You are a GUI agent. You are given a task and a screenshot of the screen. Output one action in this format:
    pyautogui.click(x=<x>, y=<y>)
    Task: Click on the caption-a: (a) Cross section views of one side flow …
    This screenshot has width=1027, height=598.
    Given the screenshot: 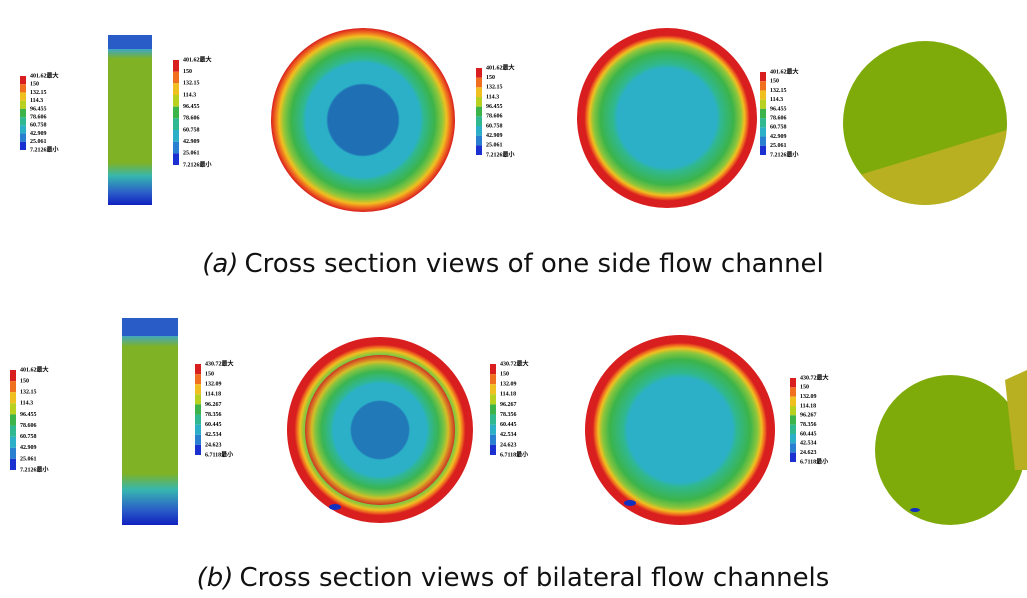 What is the action you would take?
    pyautogui.click(x=513, y=264)
    